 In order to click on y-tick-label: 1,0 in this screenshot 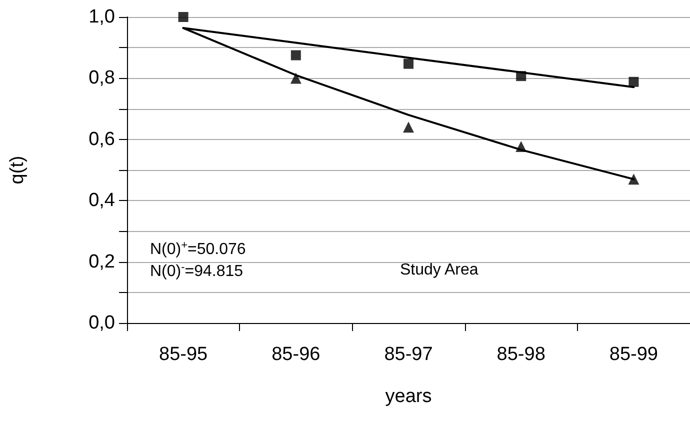, I will do `click(101, 17)`.